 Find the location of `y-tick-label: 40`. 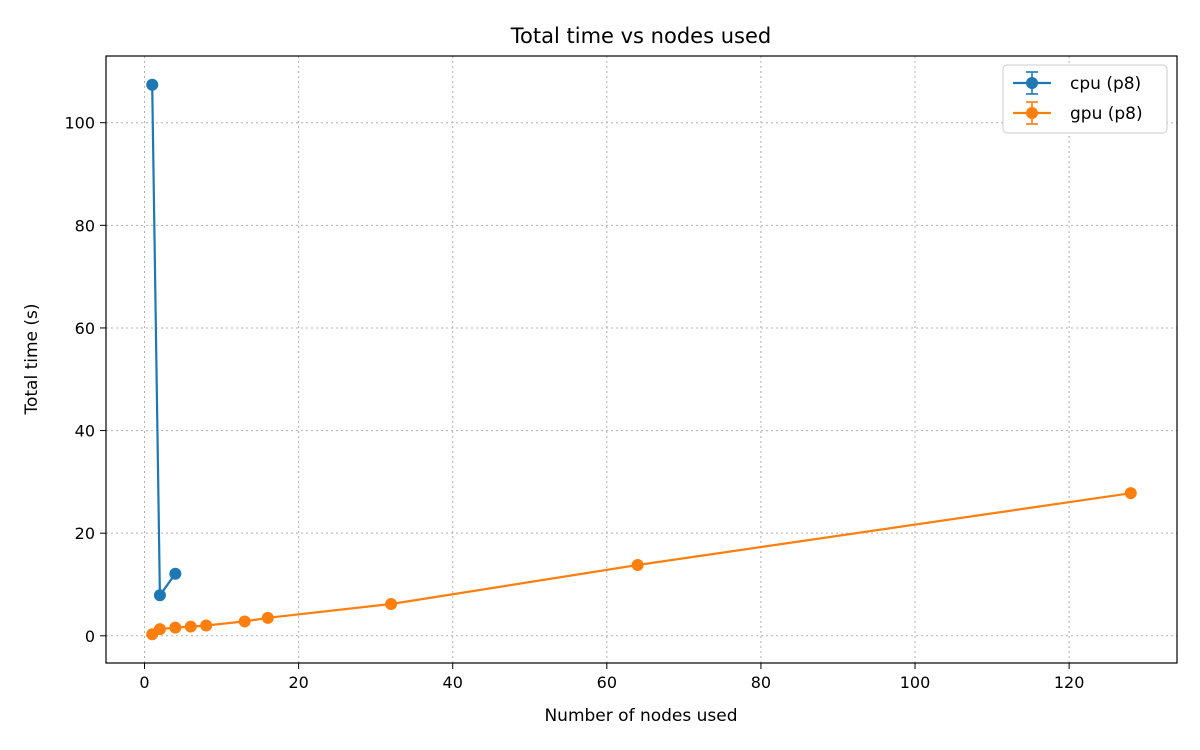

y-tick-label: 40 is located at coordinates (85, 431).